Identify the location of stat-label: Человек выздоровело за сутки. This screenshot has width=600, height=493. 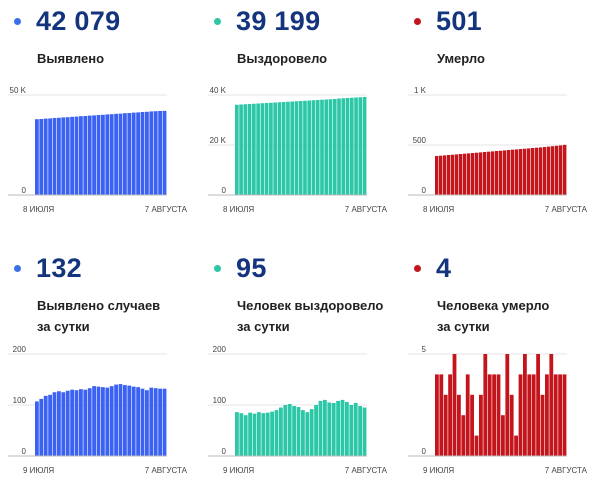
(310, 316).